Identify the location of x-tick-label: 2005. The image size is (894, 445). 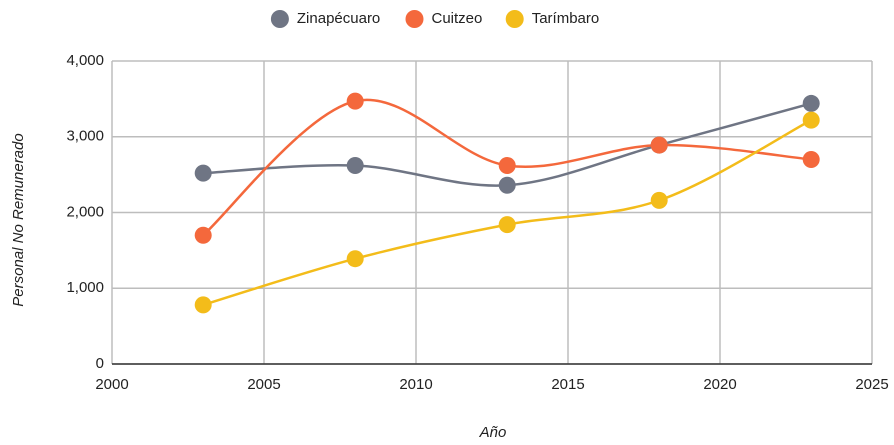
(263, 384).